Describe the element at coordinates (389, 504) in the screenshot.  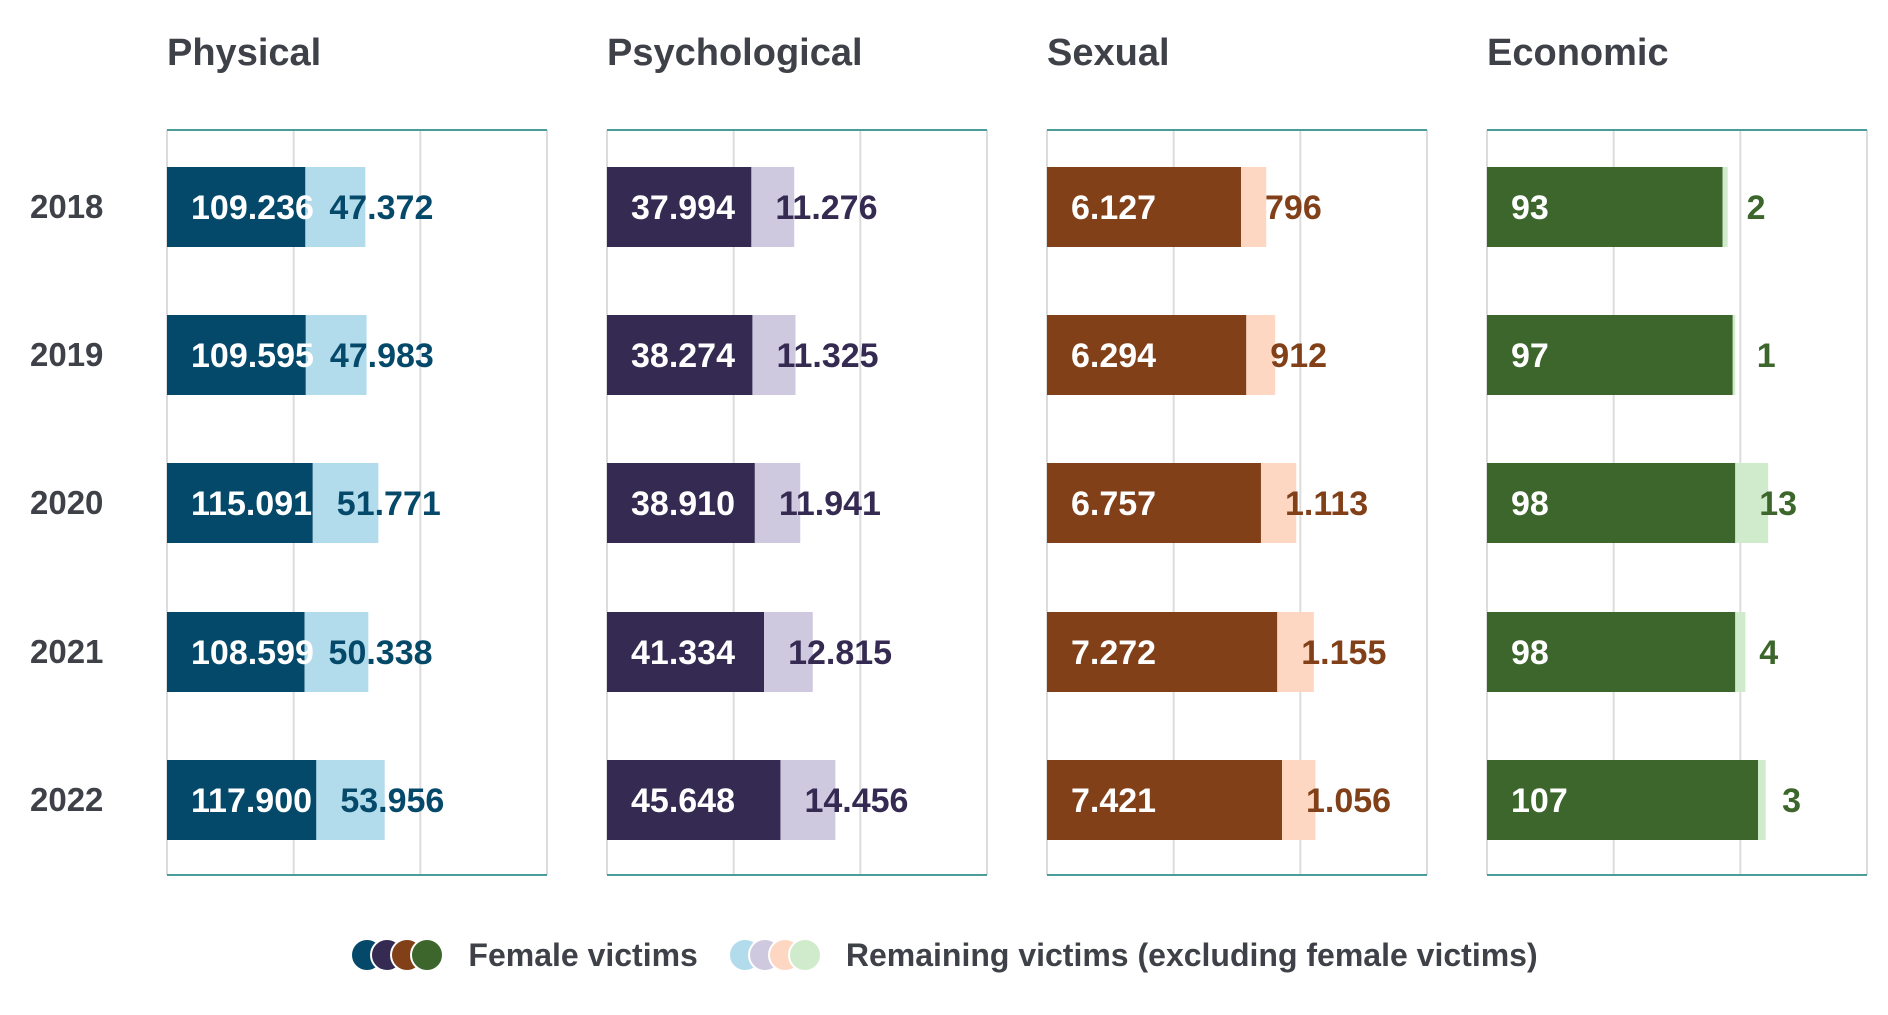
I see `data-label-remaining: 51.771` at that location.